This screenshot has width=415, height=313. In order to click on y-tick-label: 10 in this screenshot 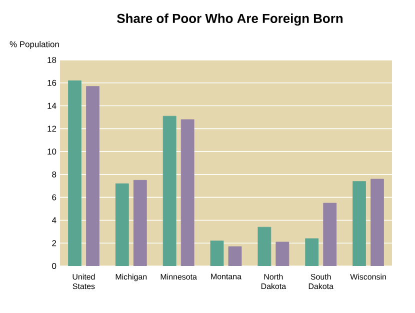, I will do `click(52, 151)`.